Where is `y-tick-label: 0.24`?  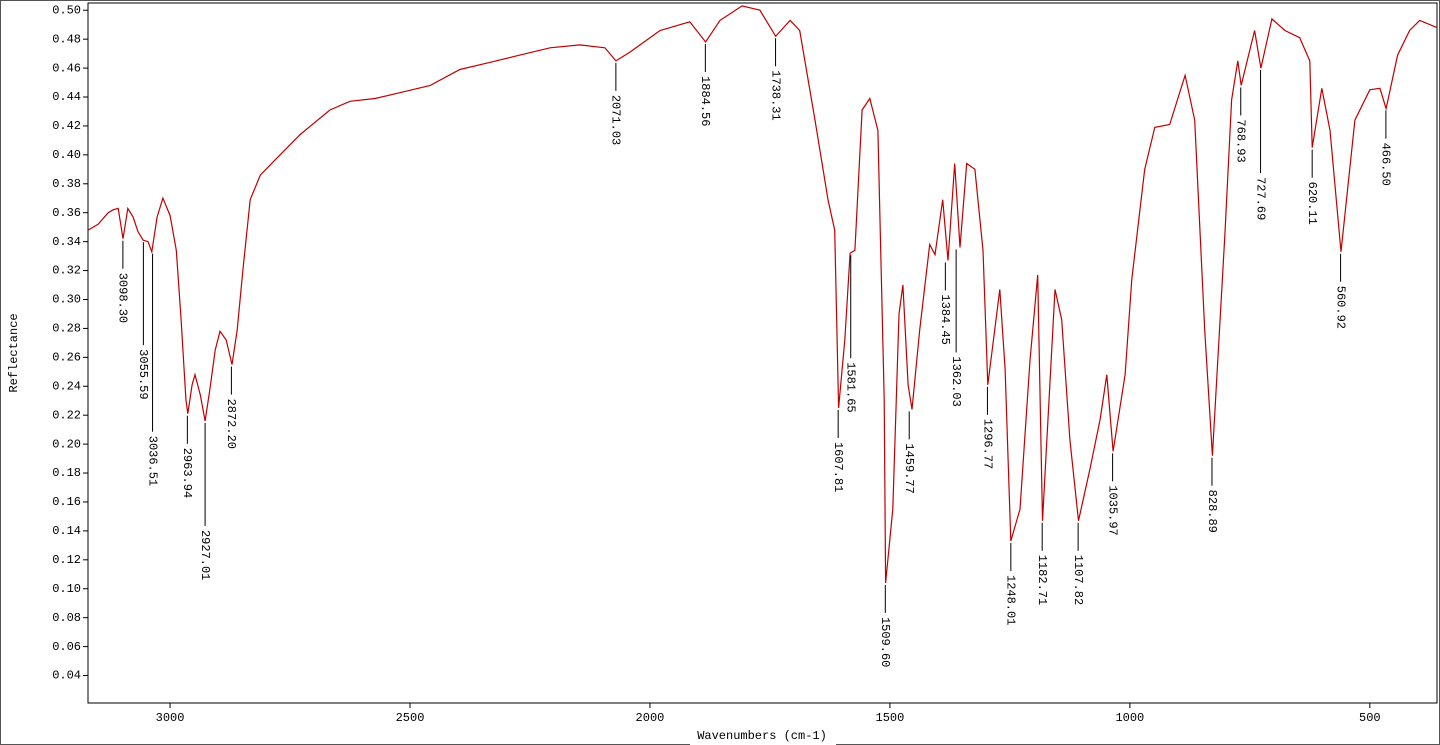 y-tick-label: 0.24 is located at coordinates (66, 386).